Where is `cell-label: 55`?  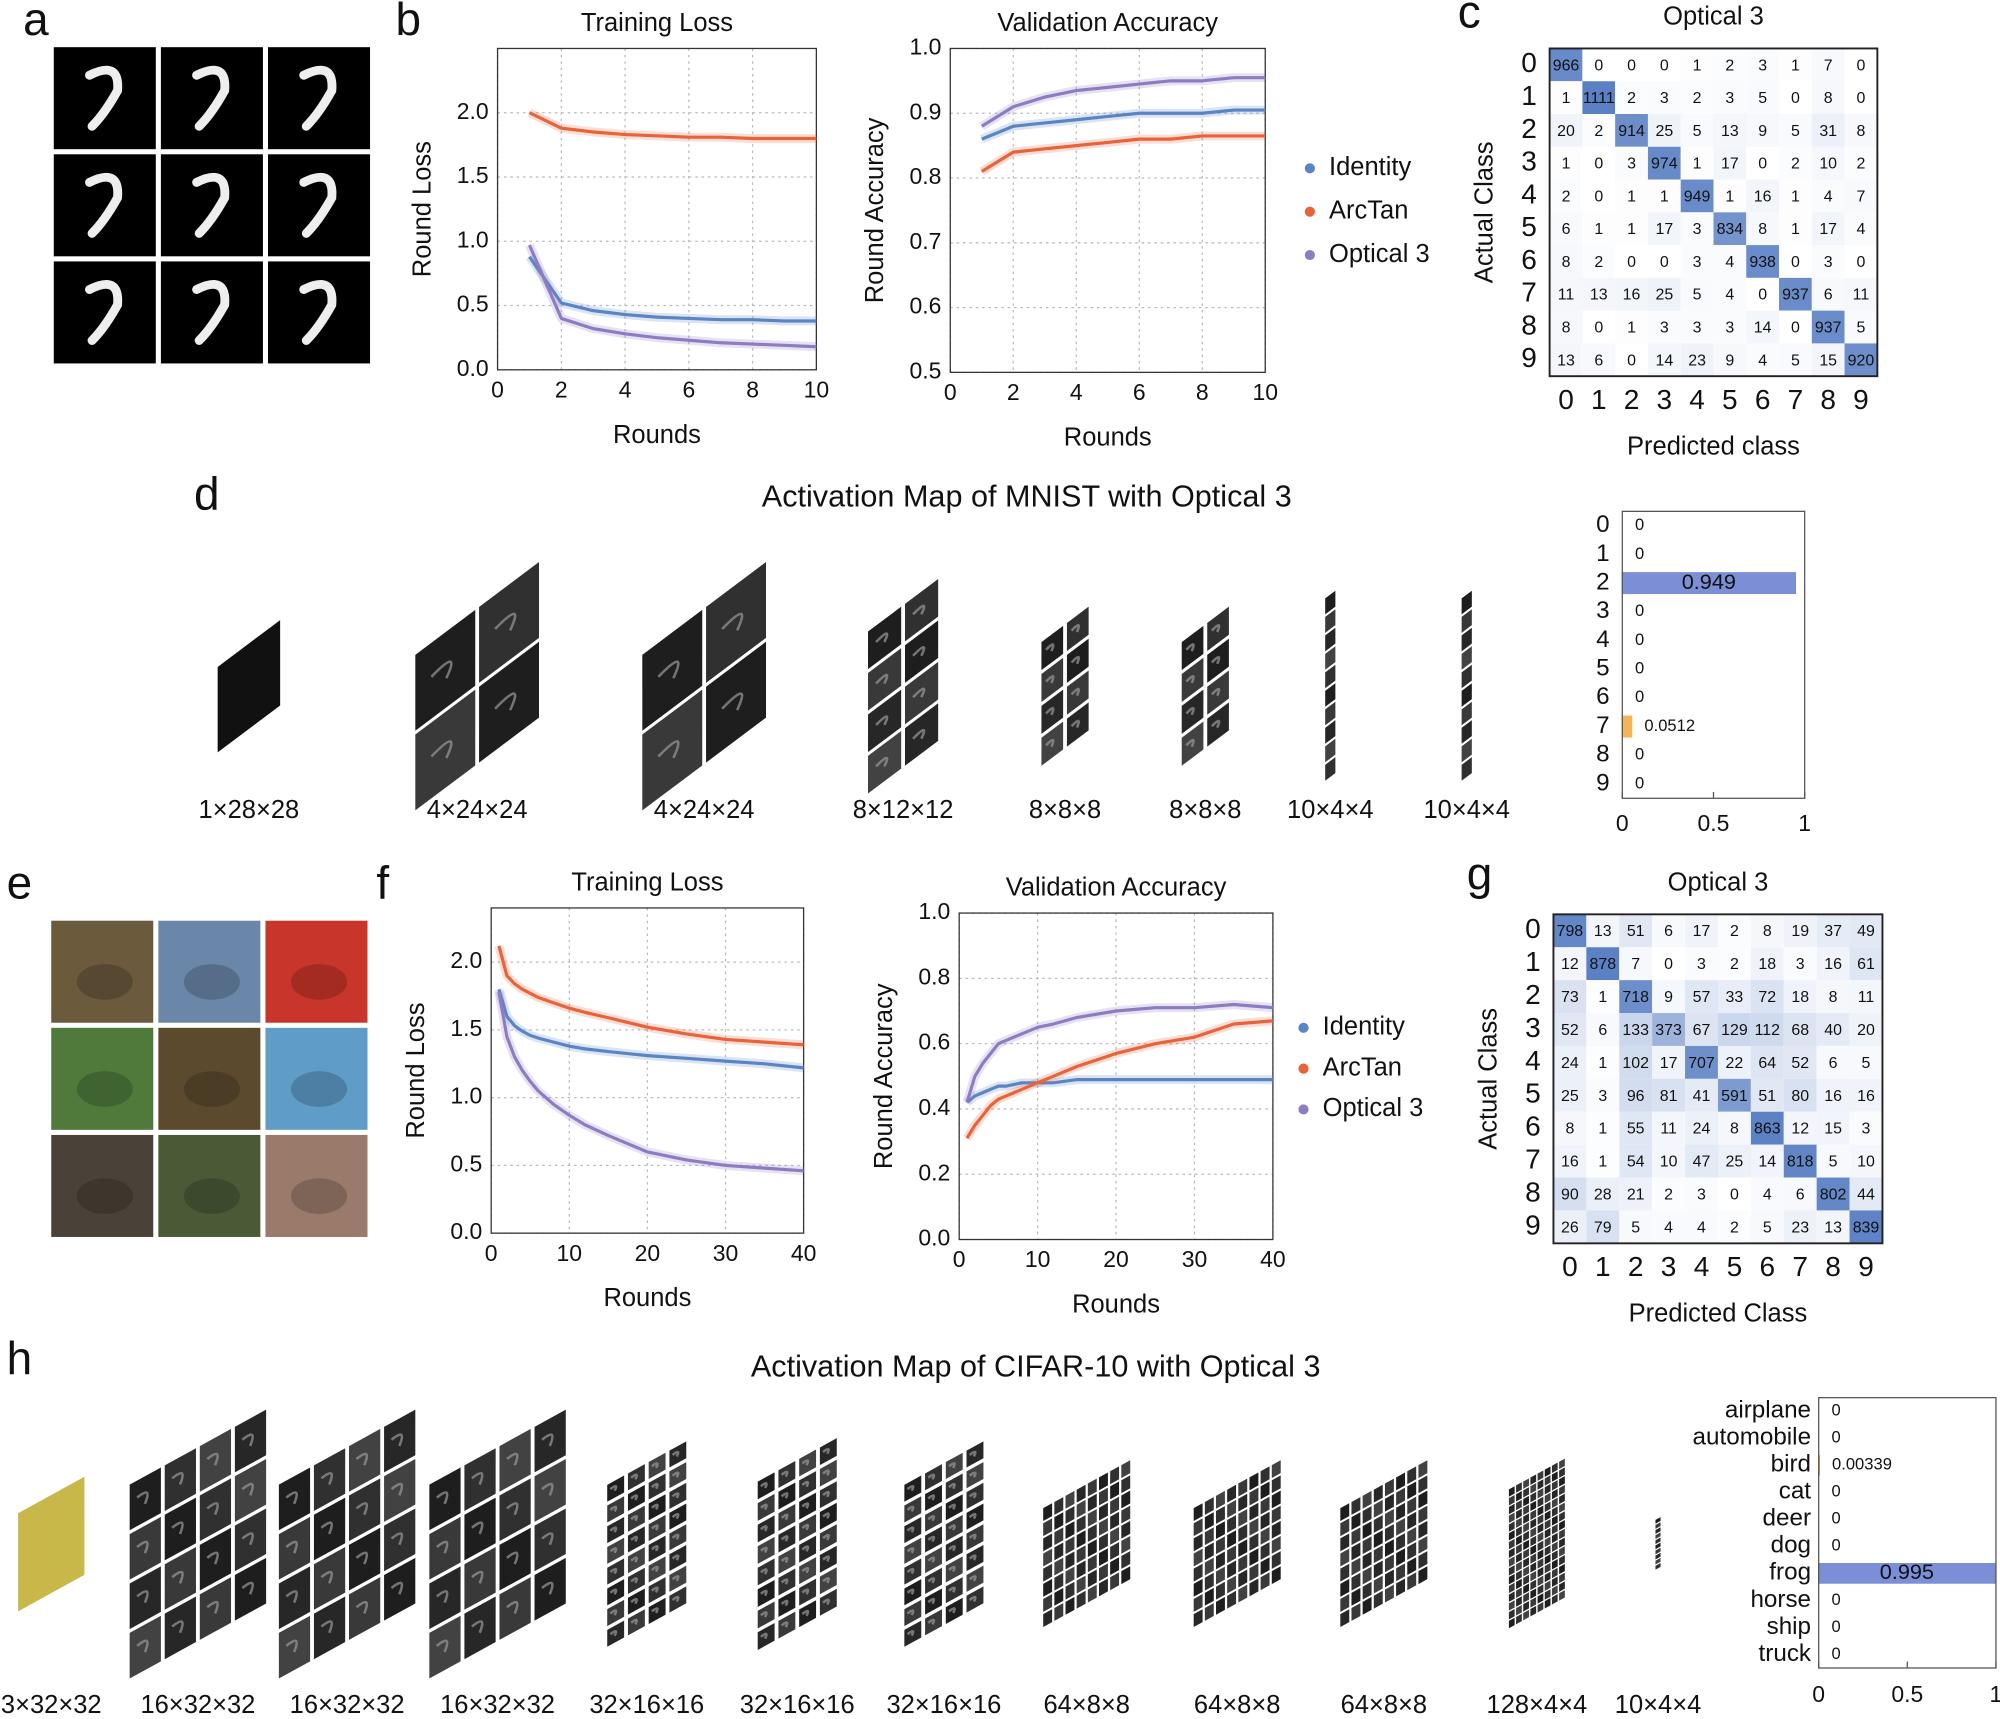
cell-label: 55 is located at coordinates (1636, 1129).